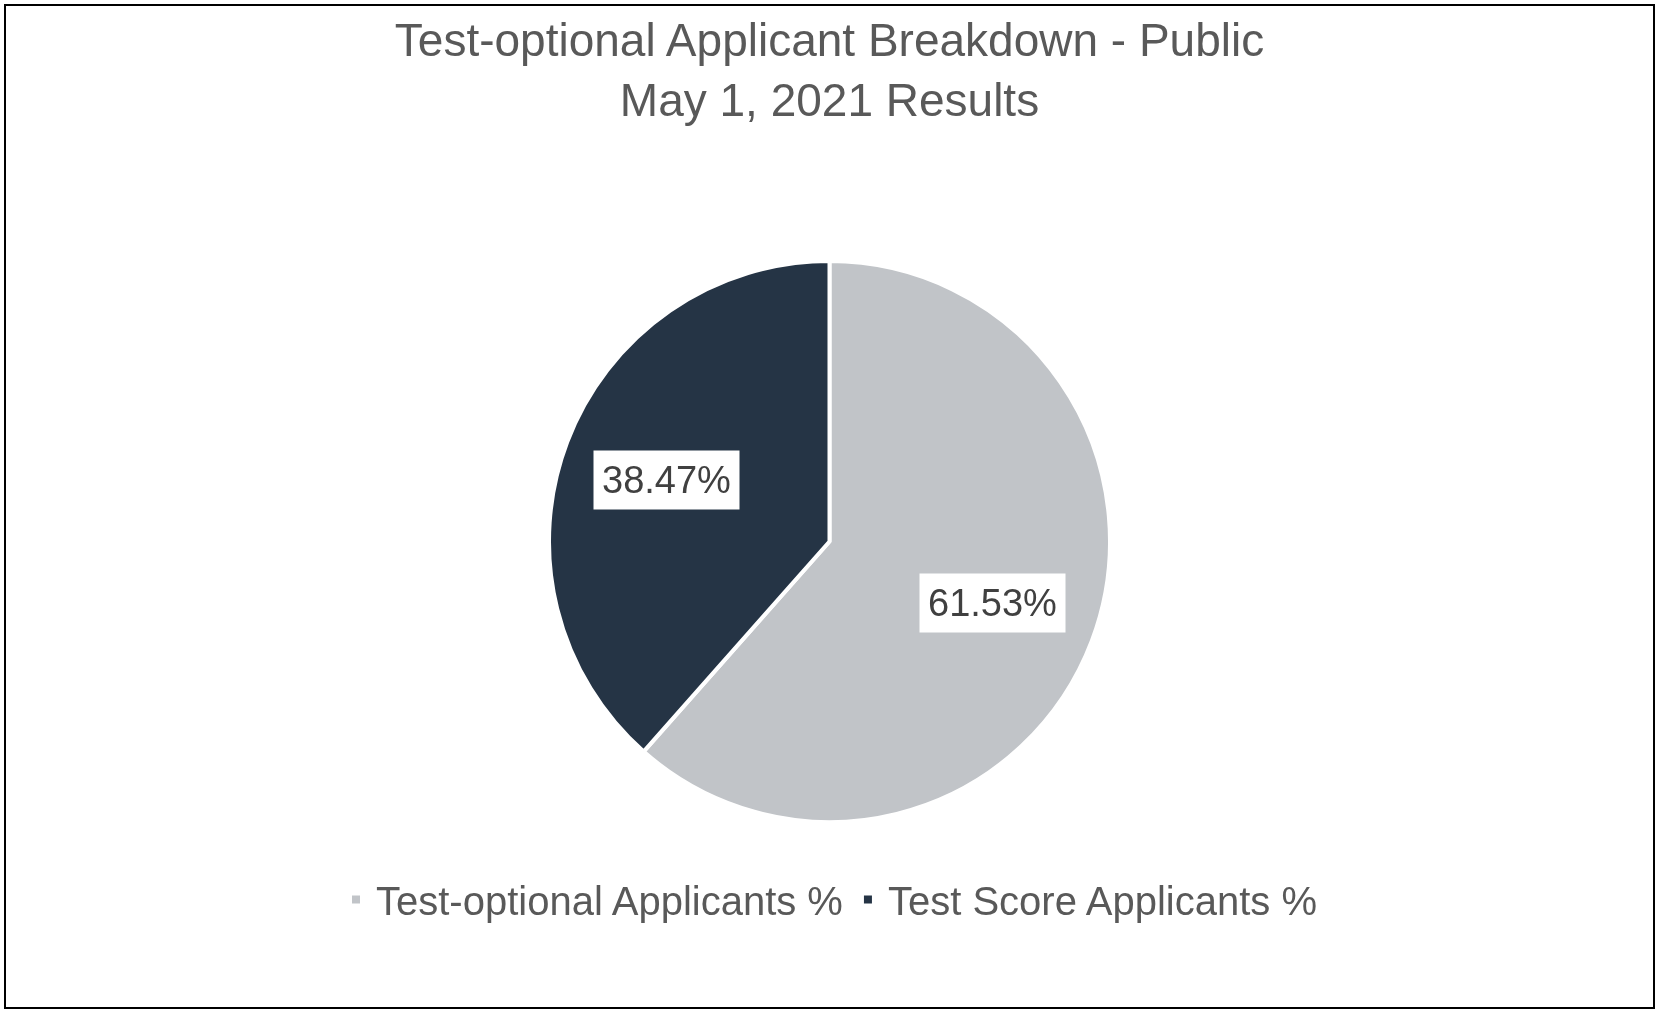  I want to click on data-label: 61.53%, so click(992, 603).